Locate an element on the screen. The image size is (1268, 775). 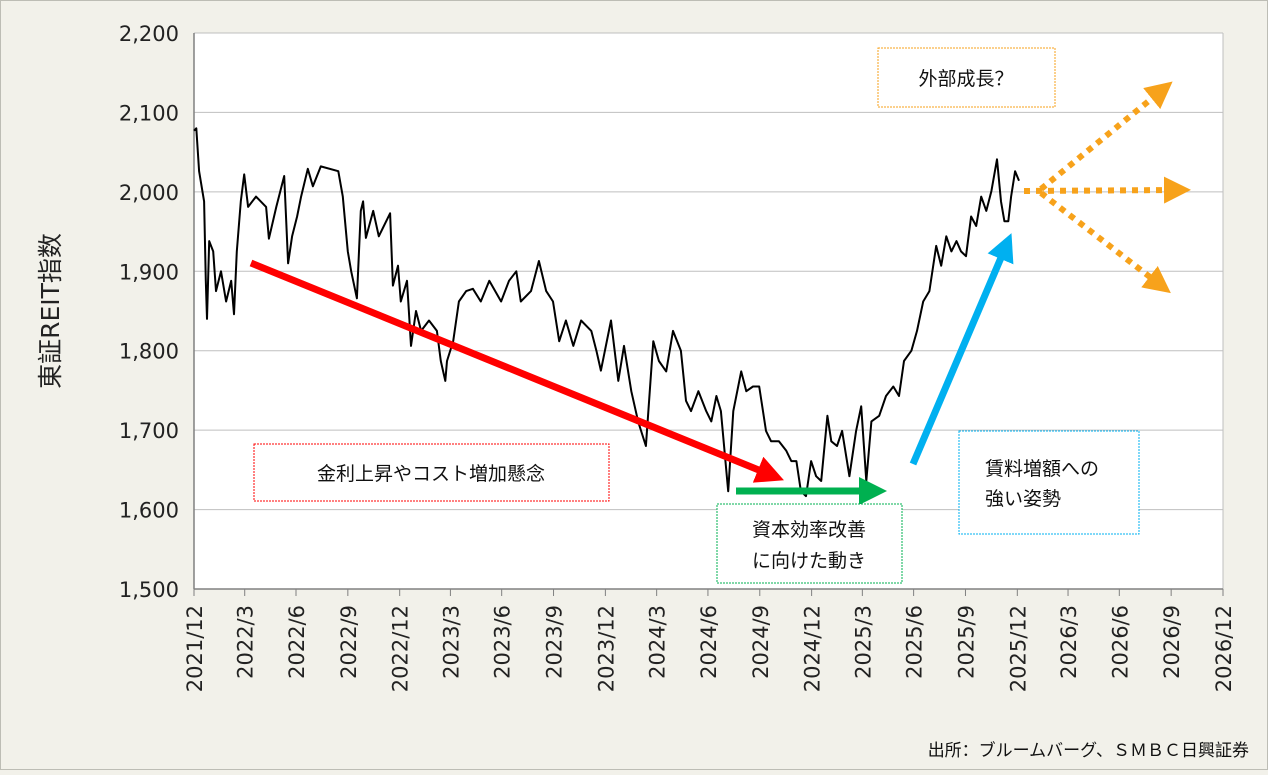
annotation-capital-efficiency: 資本効率改善 に向けた動き is located at coordinates (809, 543).